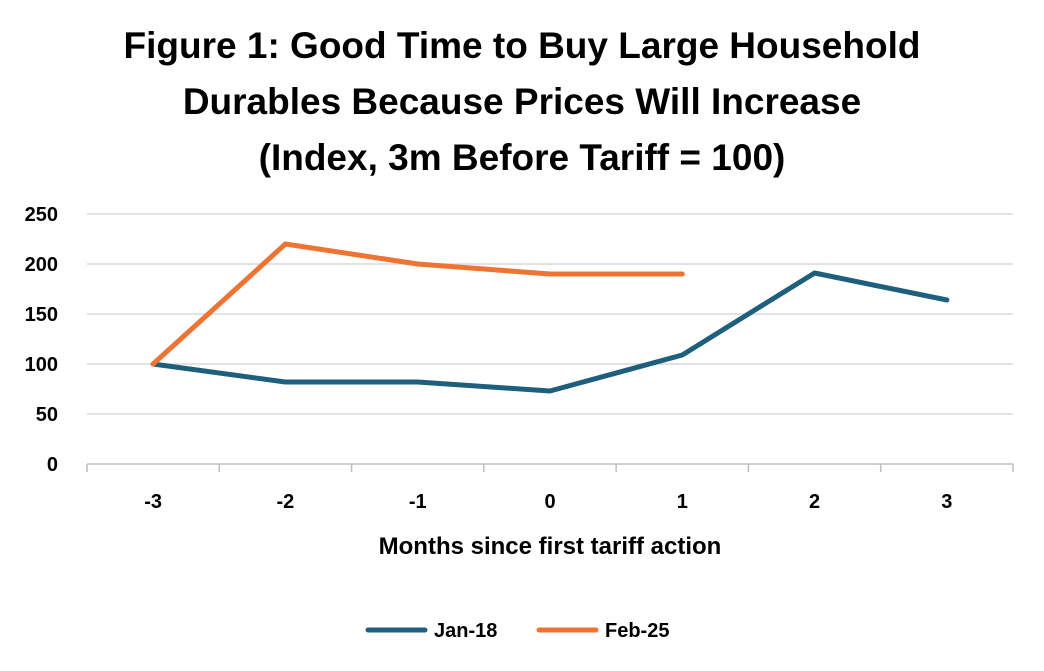  What do you see at coordinates (517, 631) in the screenshot?
I see `legend: Jan-18 Feb-25` at bounding box center [517, 631].